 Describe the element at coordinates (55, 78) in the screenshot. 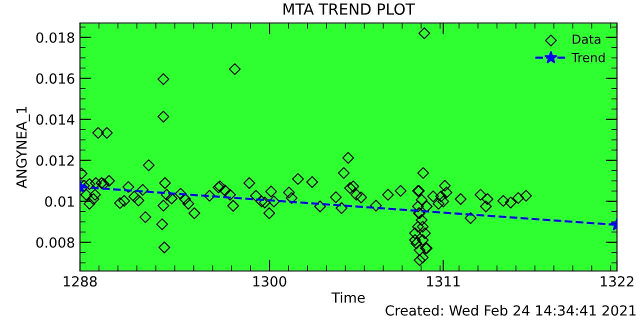

I see `y-tick-label: 0.016` at that location.